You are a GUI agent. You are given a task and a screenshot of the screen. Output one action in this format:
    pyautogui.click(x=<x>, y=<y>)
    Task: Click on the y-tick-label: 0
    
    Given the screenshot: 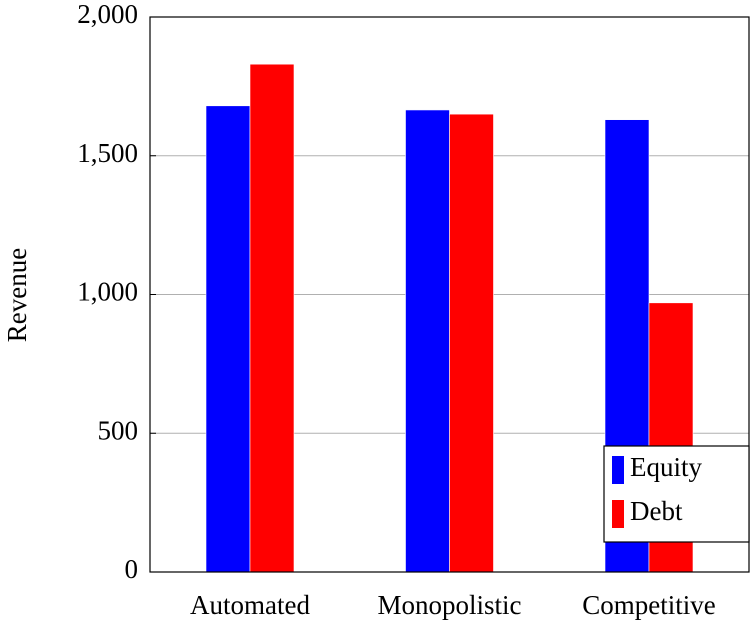 What is the action you would take?
    pyautogui.click(x=132, y=569)
    